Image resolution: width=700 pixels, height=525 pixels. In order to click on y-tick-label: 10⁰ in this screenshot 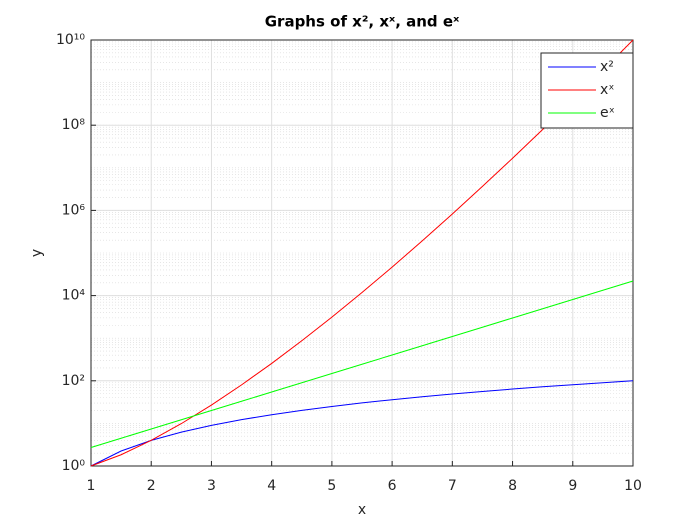, I will do `click(74, 466)`.